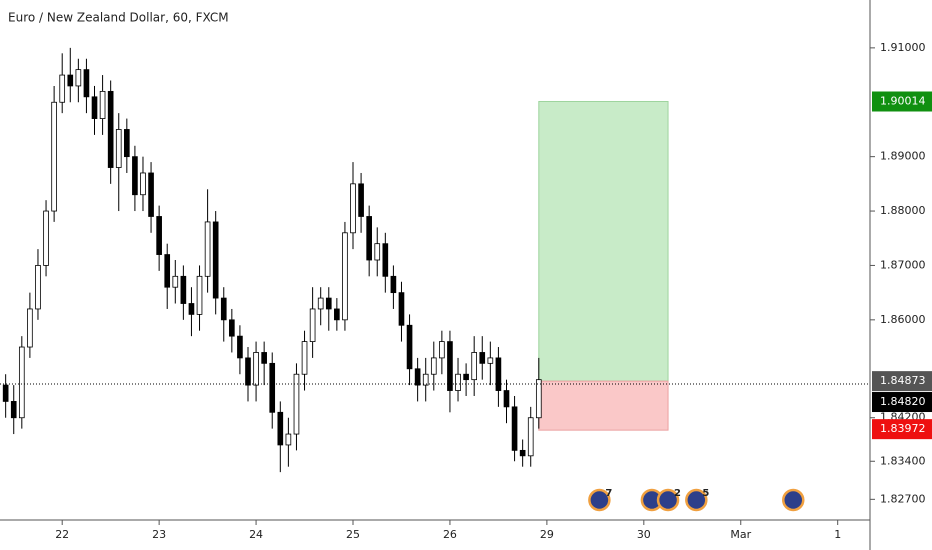 Image resolution: width=932 pixels, height=550 pixels. What do you see at coordinates (608, 493) in the screenshot?
I see `event-count: 7` at bounding box center [608, 493].